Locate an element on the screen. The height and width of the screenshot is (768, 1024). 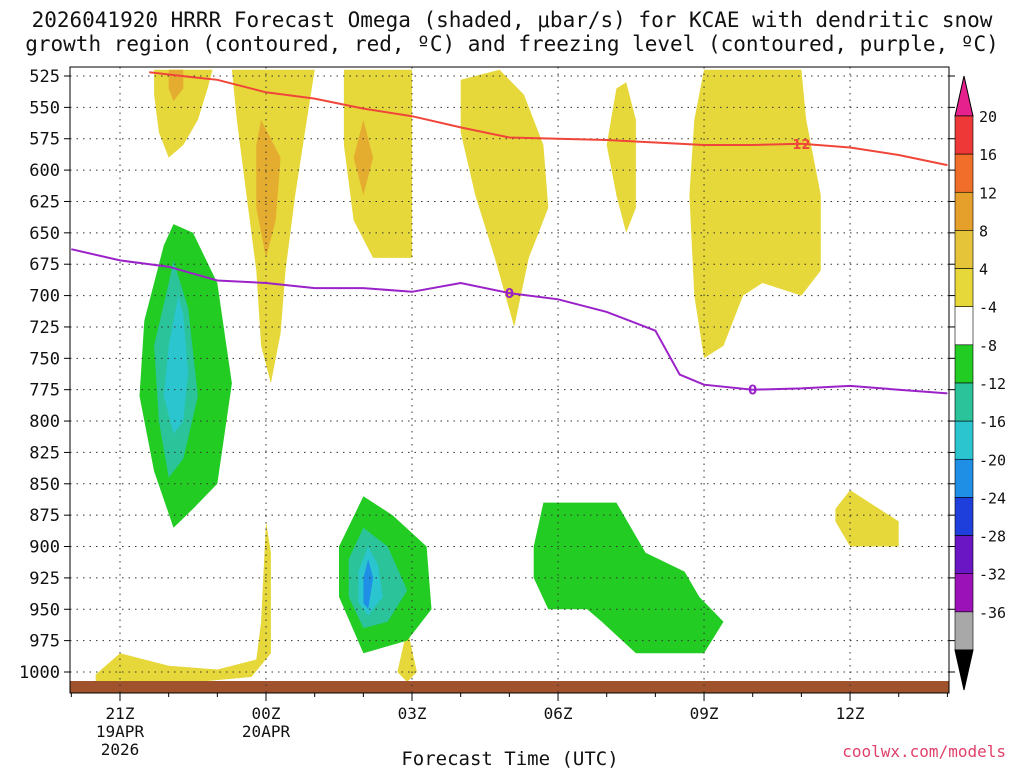
colorbar-label-12: 12 is located at coordinates (988, 193).